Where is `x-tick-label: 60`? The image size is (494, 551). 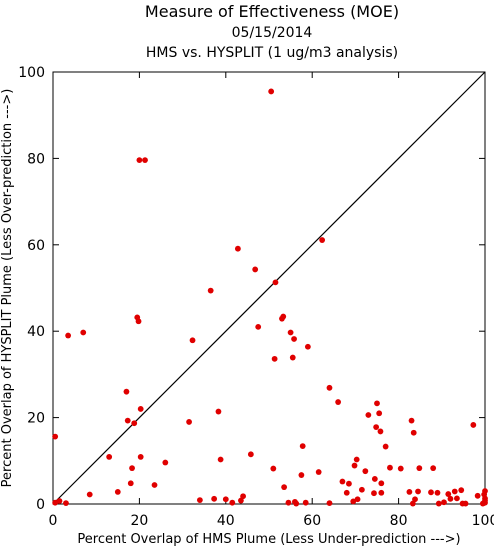
x-tick-label: 60 is located at coordinates (312, 521).